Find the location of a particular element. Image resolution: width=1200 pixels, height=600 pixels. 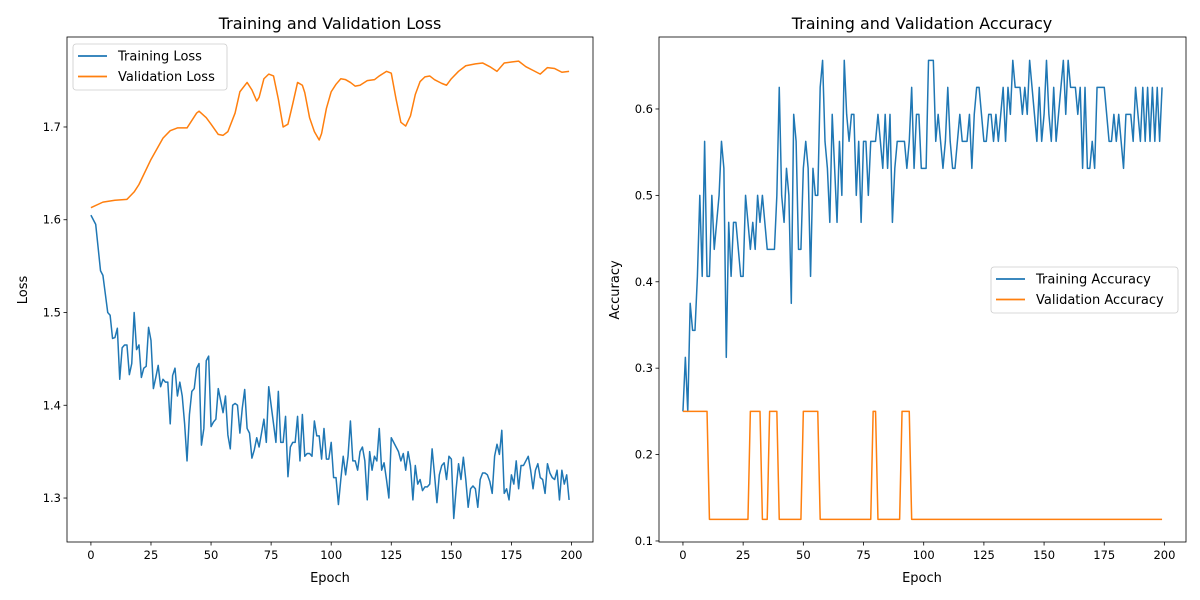

accuracy-xtick-label: 125 is located at coordinates (984, 555).